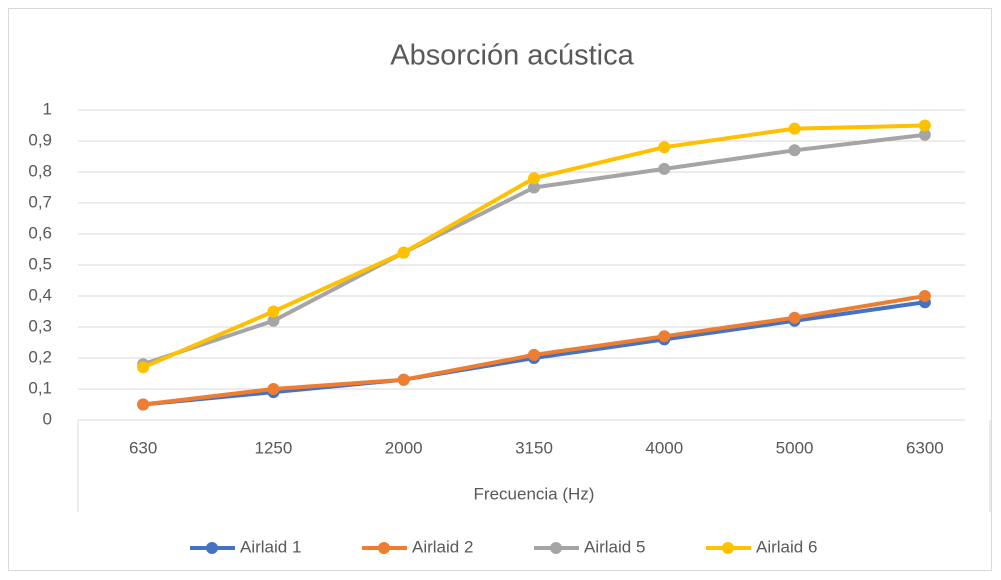 The image size is (1001, 580). What do you see at coordinates (40, 325) in the screenshot?
I see `y-tick-label: 0,3` at bounding box center [40, 325].